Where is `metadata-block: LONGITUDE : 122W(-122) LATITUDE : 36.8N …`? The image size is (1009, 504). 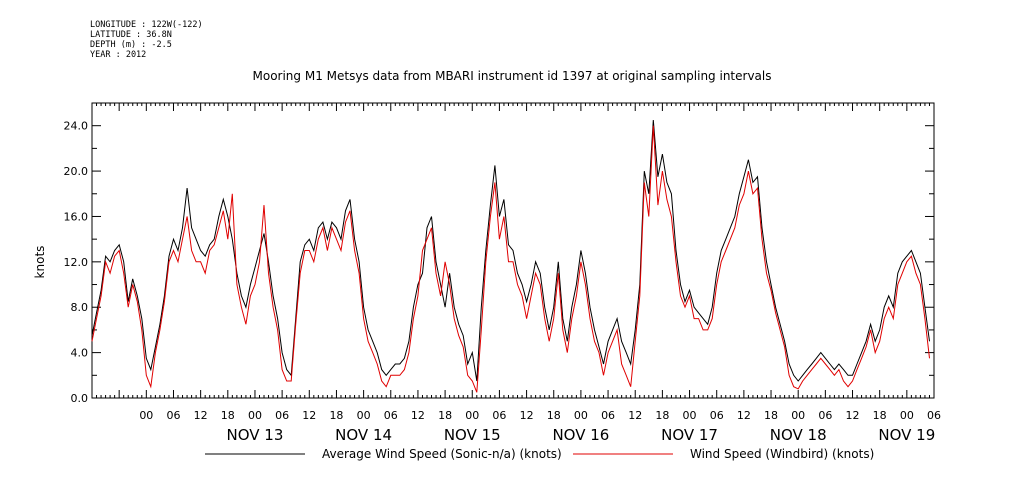
metadata-block: LONGITUDE : 122W(-122) LATITUDE : 36.8N … is located at coordinates (146, 40).